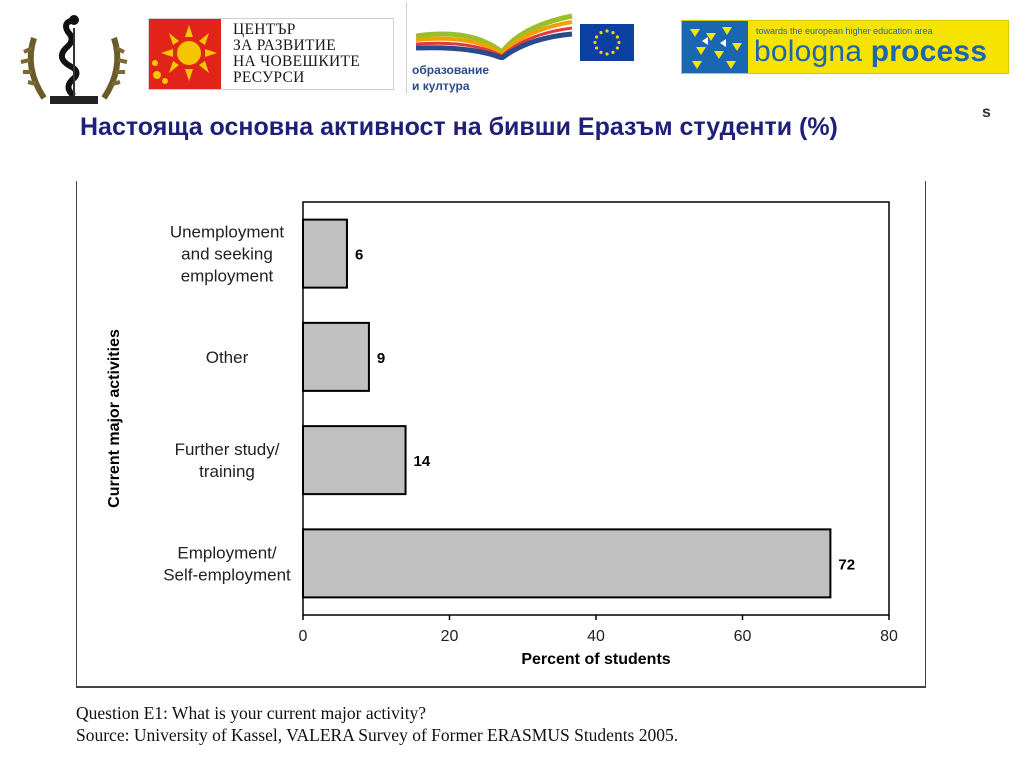 The height and width of the screenshot is (768, 1024). What do you see at coordinates (451, 70) in the screenshot?
I see `llp-logo-line: образование` at bounding box center [451, 70].